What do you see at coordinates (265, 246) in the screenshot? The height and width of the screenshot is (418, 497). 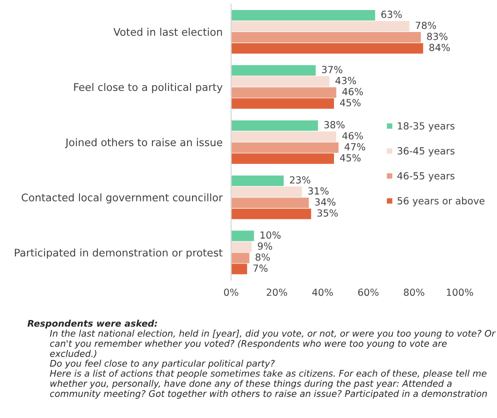 I see `text: 9%` at bounding box center [265, 246].